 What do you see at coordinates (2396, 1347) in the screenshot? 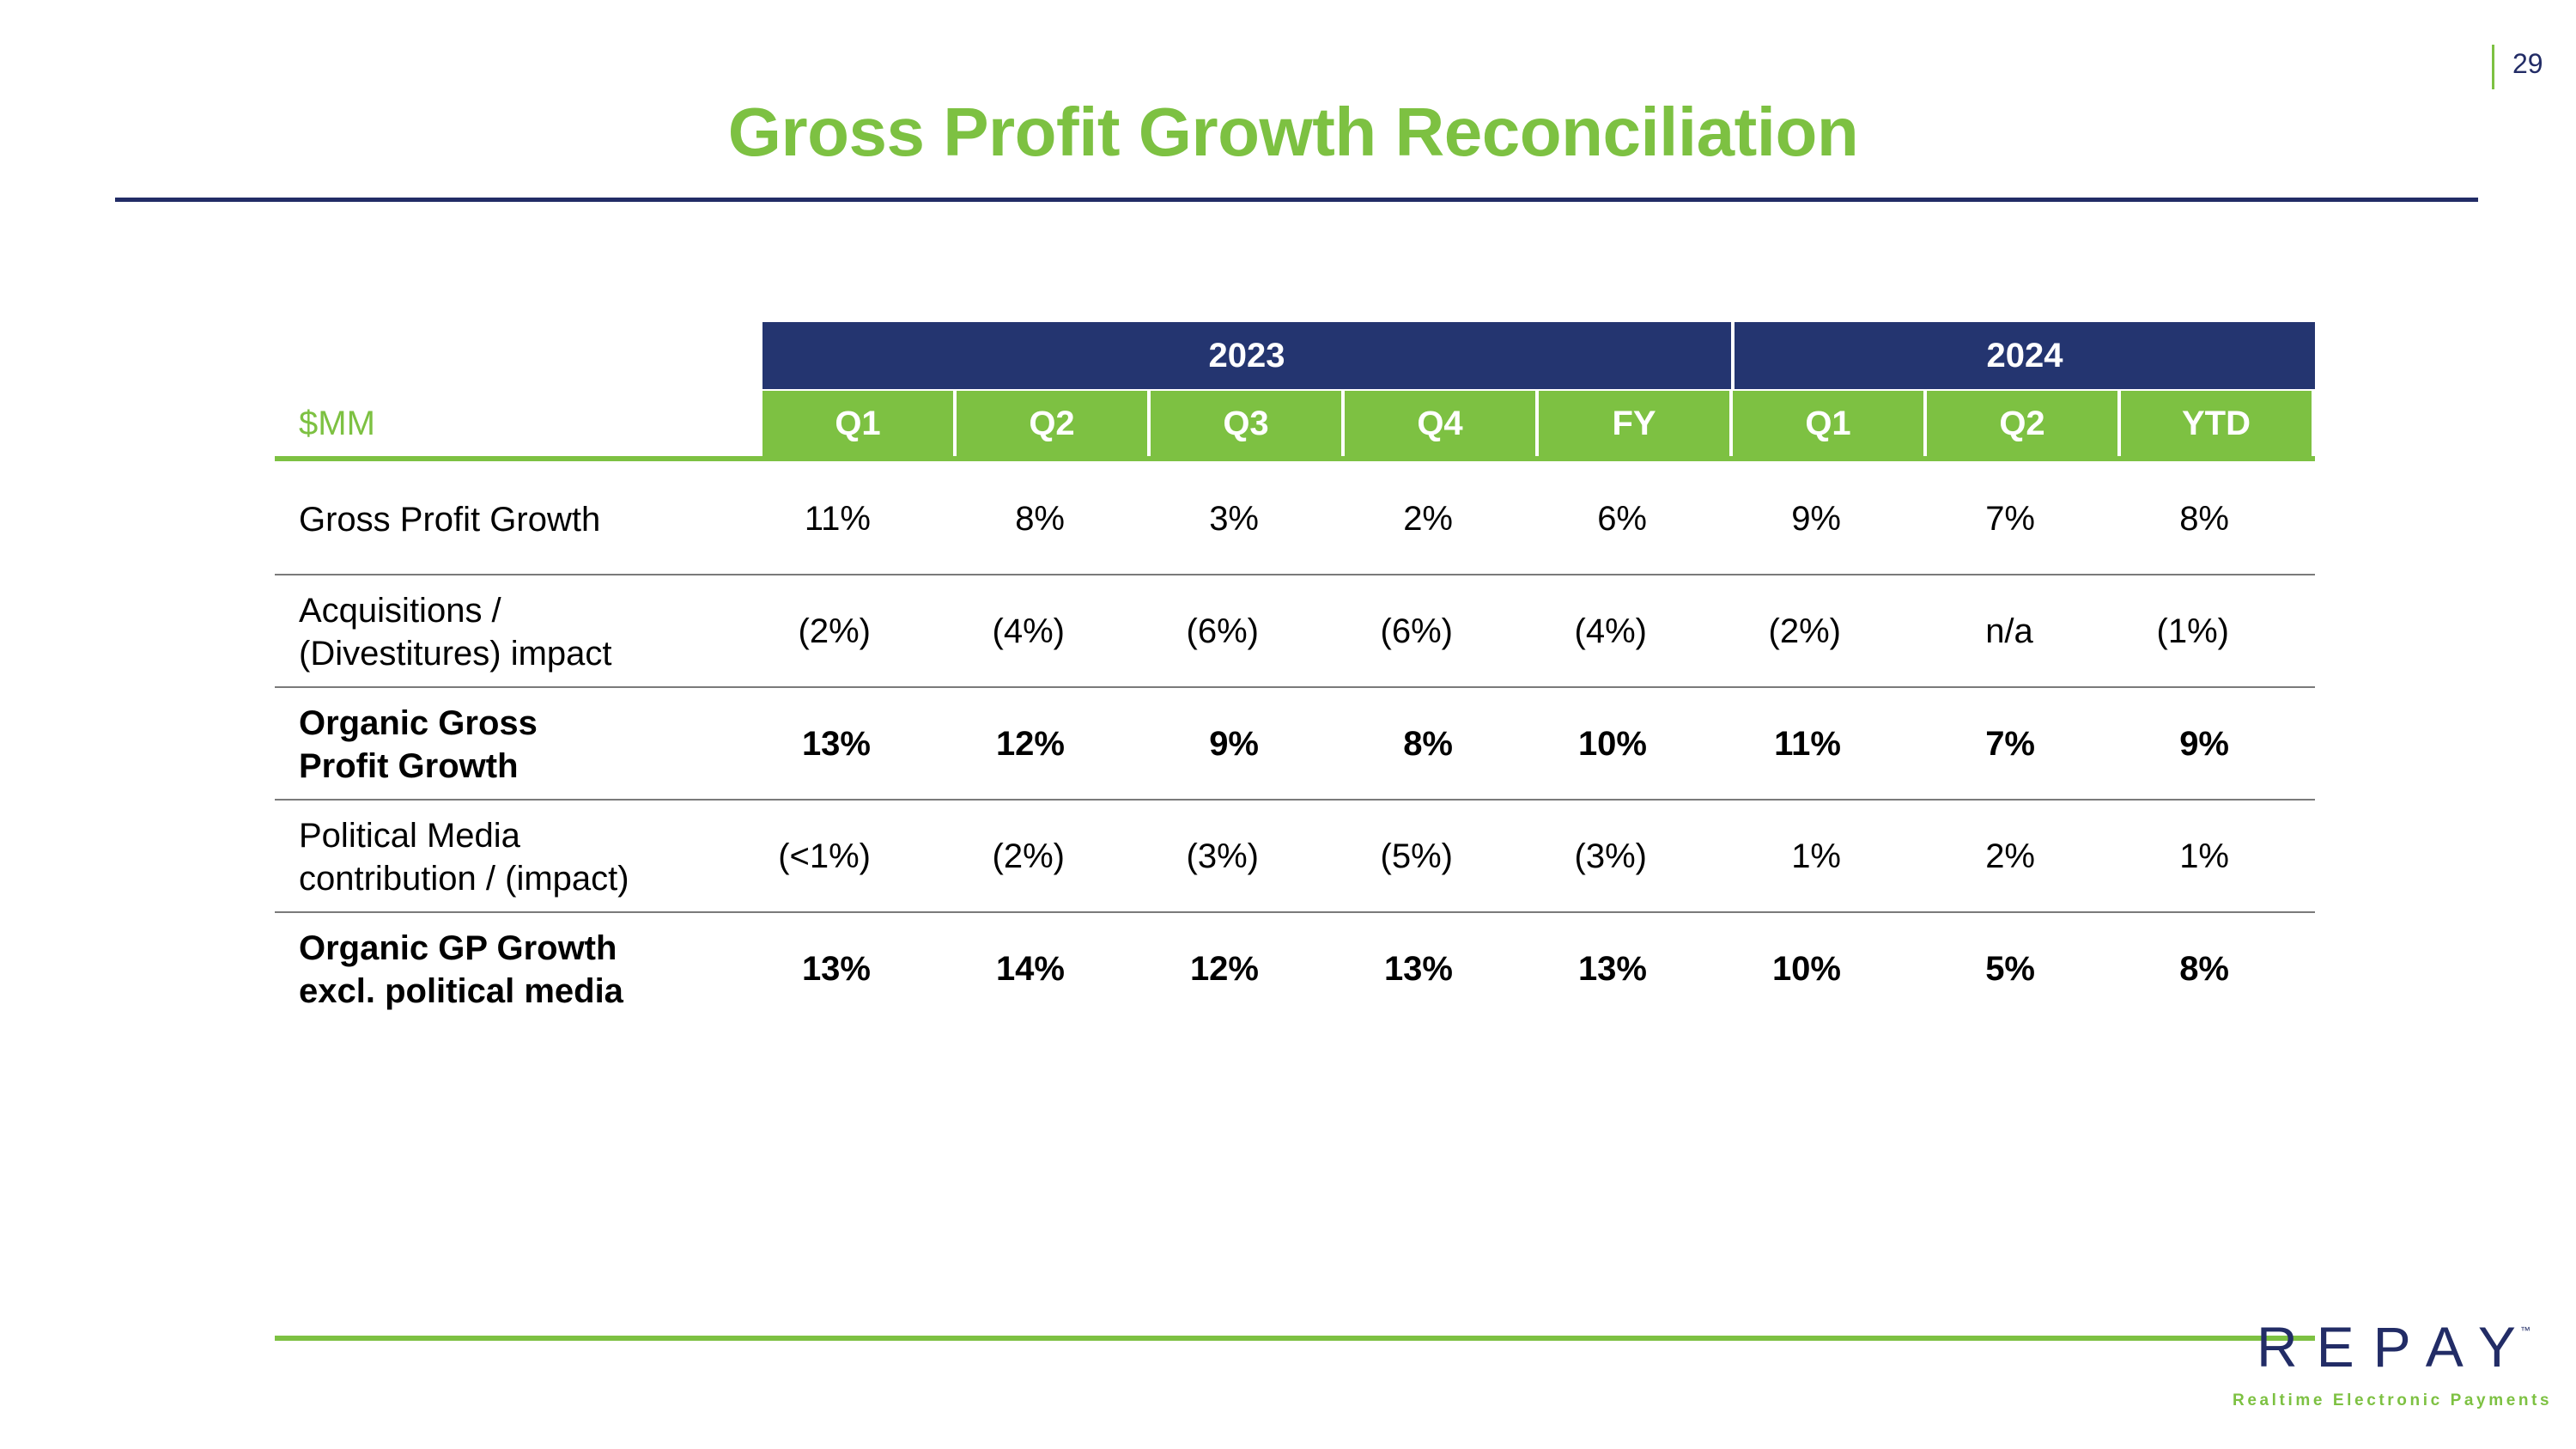
I see `logo-wordmark: REPAY` at bounding box center [2396, 1347].